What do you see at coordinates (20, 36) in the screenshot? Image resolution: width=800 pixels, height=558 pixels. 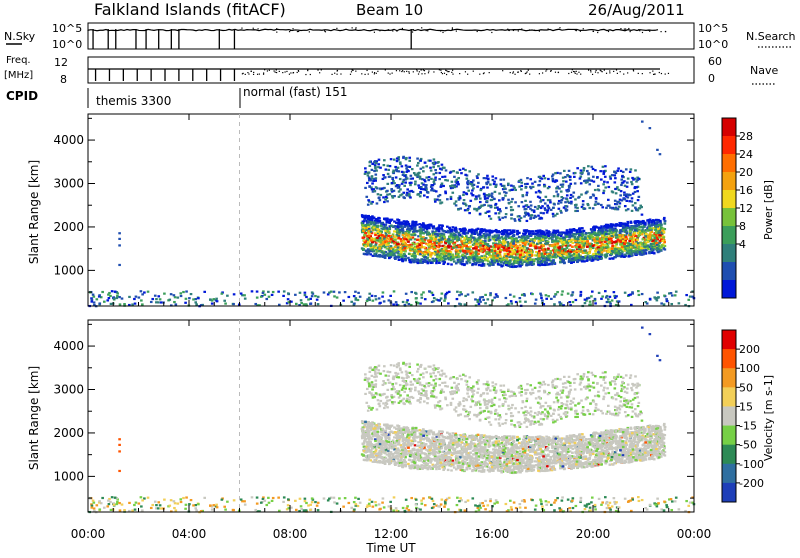 I see `noise-left-label: N.Sky` at bounding box center [20, 36].